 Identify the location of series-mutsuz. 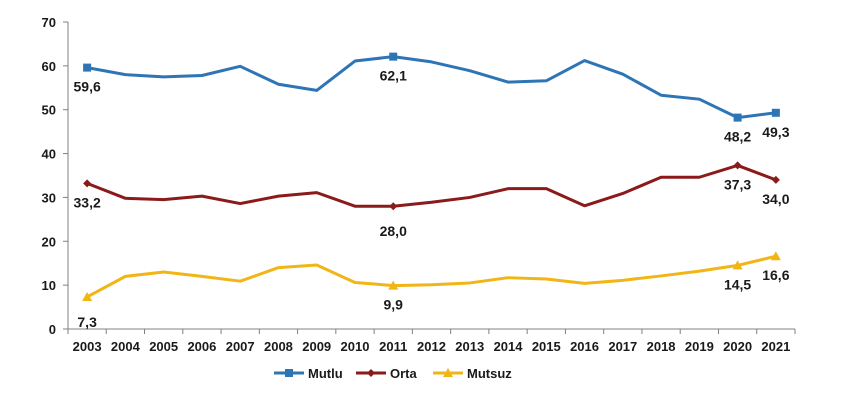
(431, 276).